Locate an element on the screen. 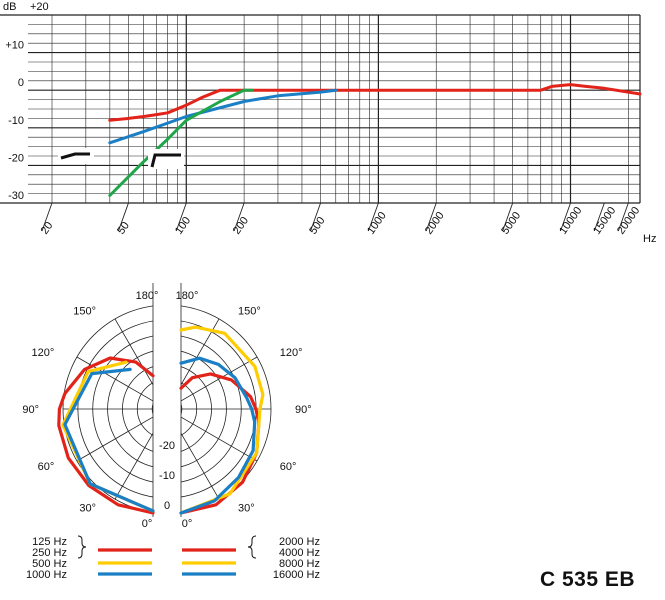 The width and height of the screenshot is (665, 600). polar-series is located at coordinates (161, 420).